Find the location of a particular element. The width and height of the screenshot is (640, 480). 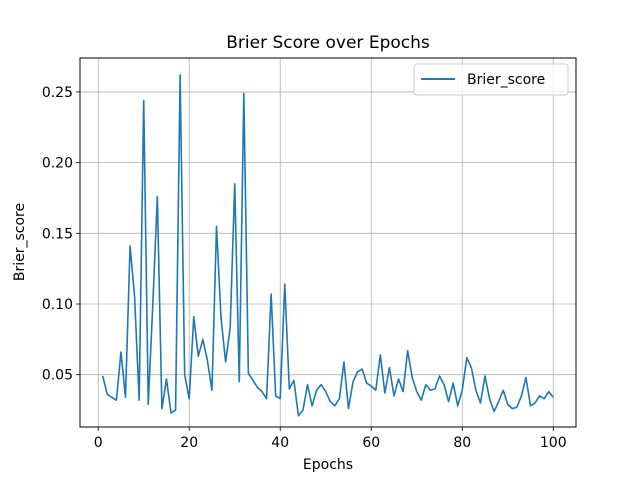

legend-label: Brier_score is located at coordinates (506, 80).